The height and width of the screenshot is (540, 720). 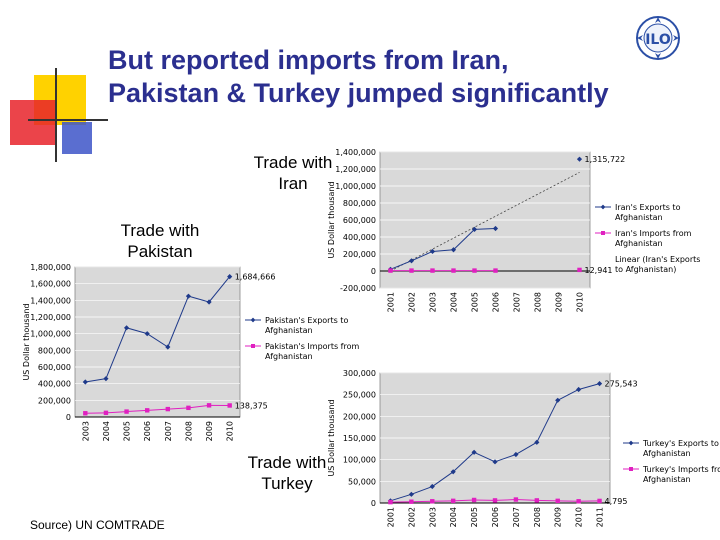 I want to click on plot-area, so click(x=157, y=342).